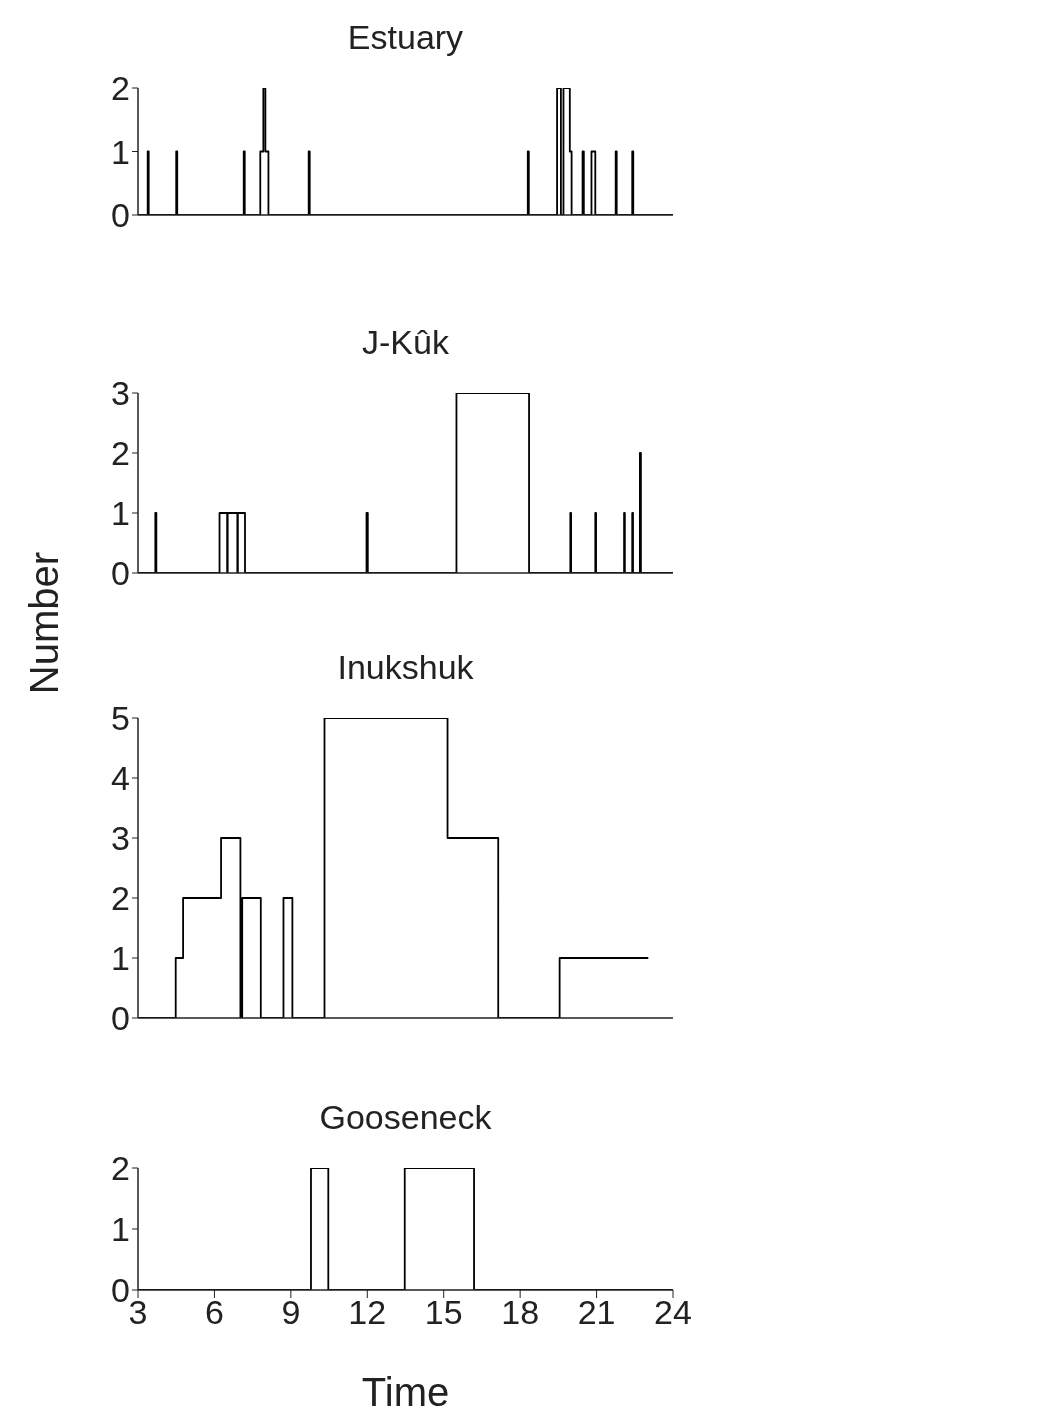 The width and height of the screenshot is (1041, 1416). I want to click on y-tick-label: 5, so click(120, 718).